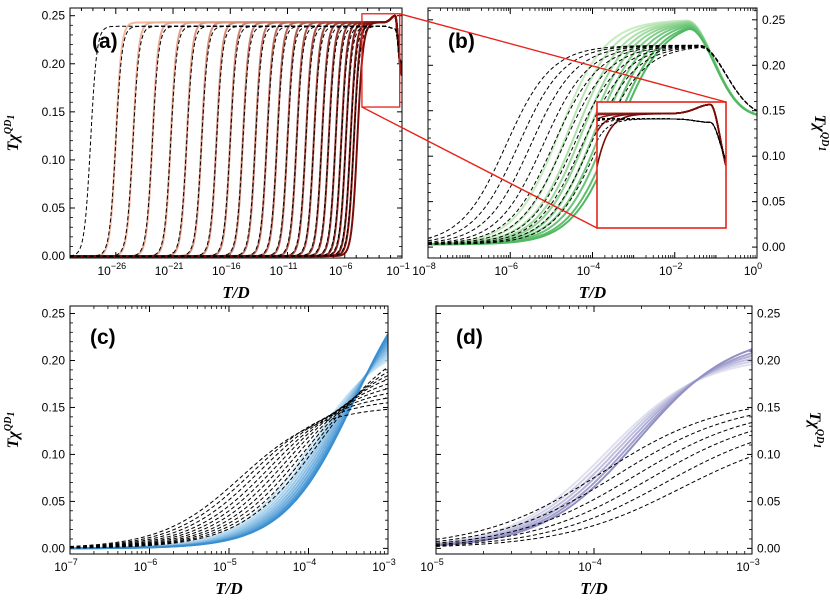 The image size is (830, 607). I want to click on panel-c-curves, so click(229, 441).